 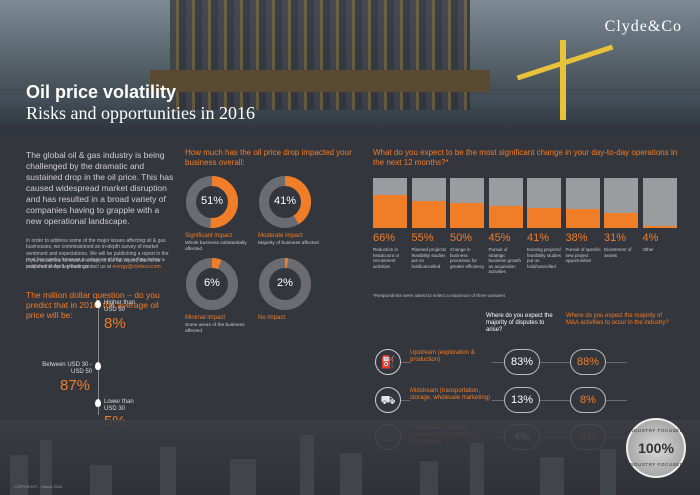 What do you see at coordinates (650, 238) in the screenshot?
I see `change-value: 4%` at bounding box center [650, 238].